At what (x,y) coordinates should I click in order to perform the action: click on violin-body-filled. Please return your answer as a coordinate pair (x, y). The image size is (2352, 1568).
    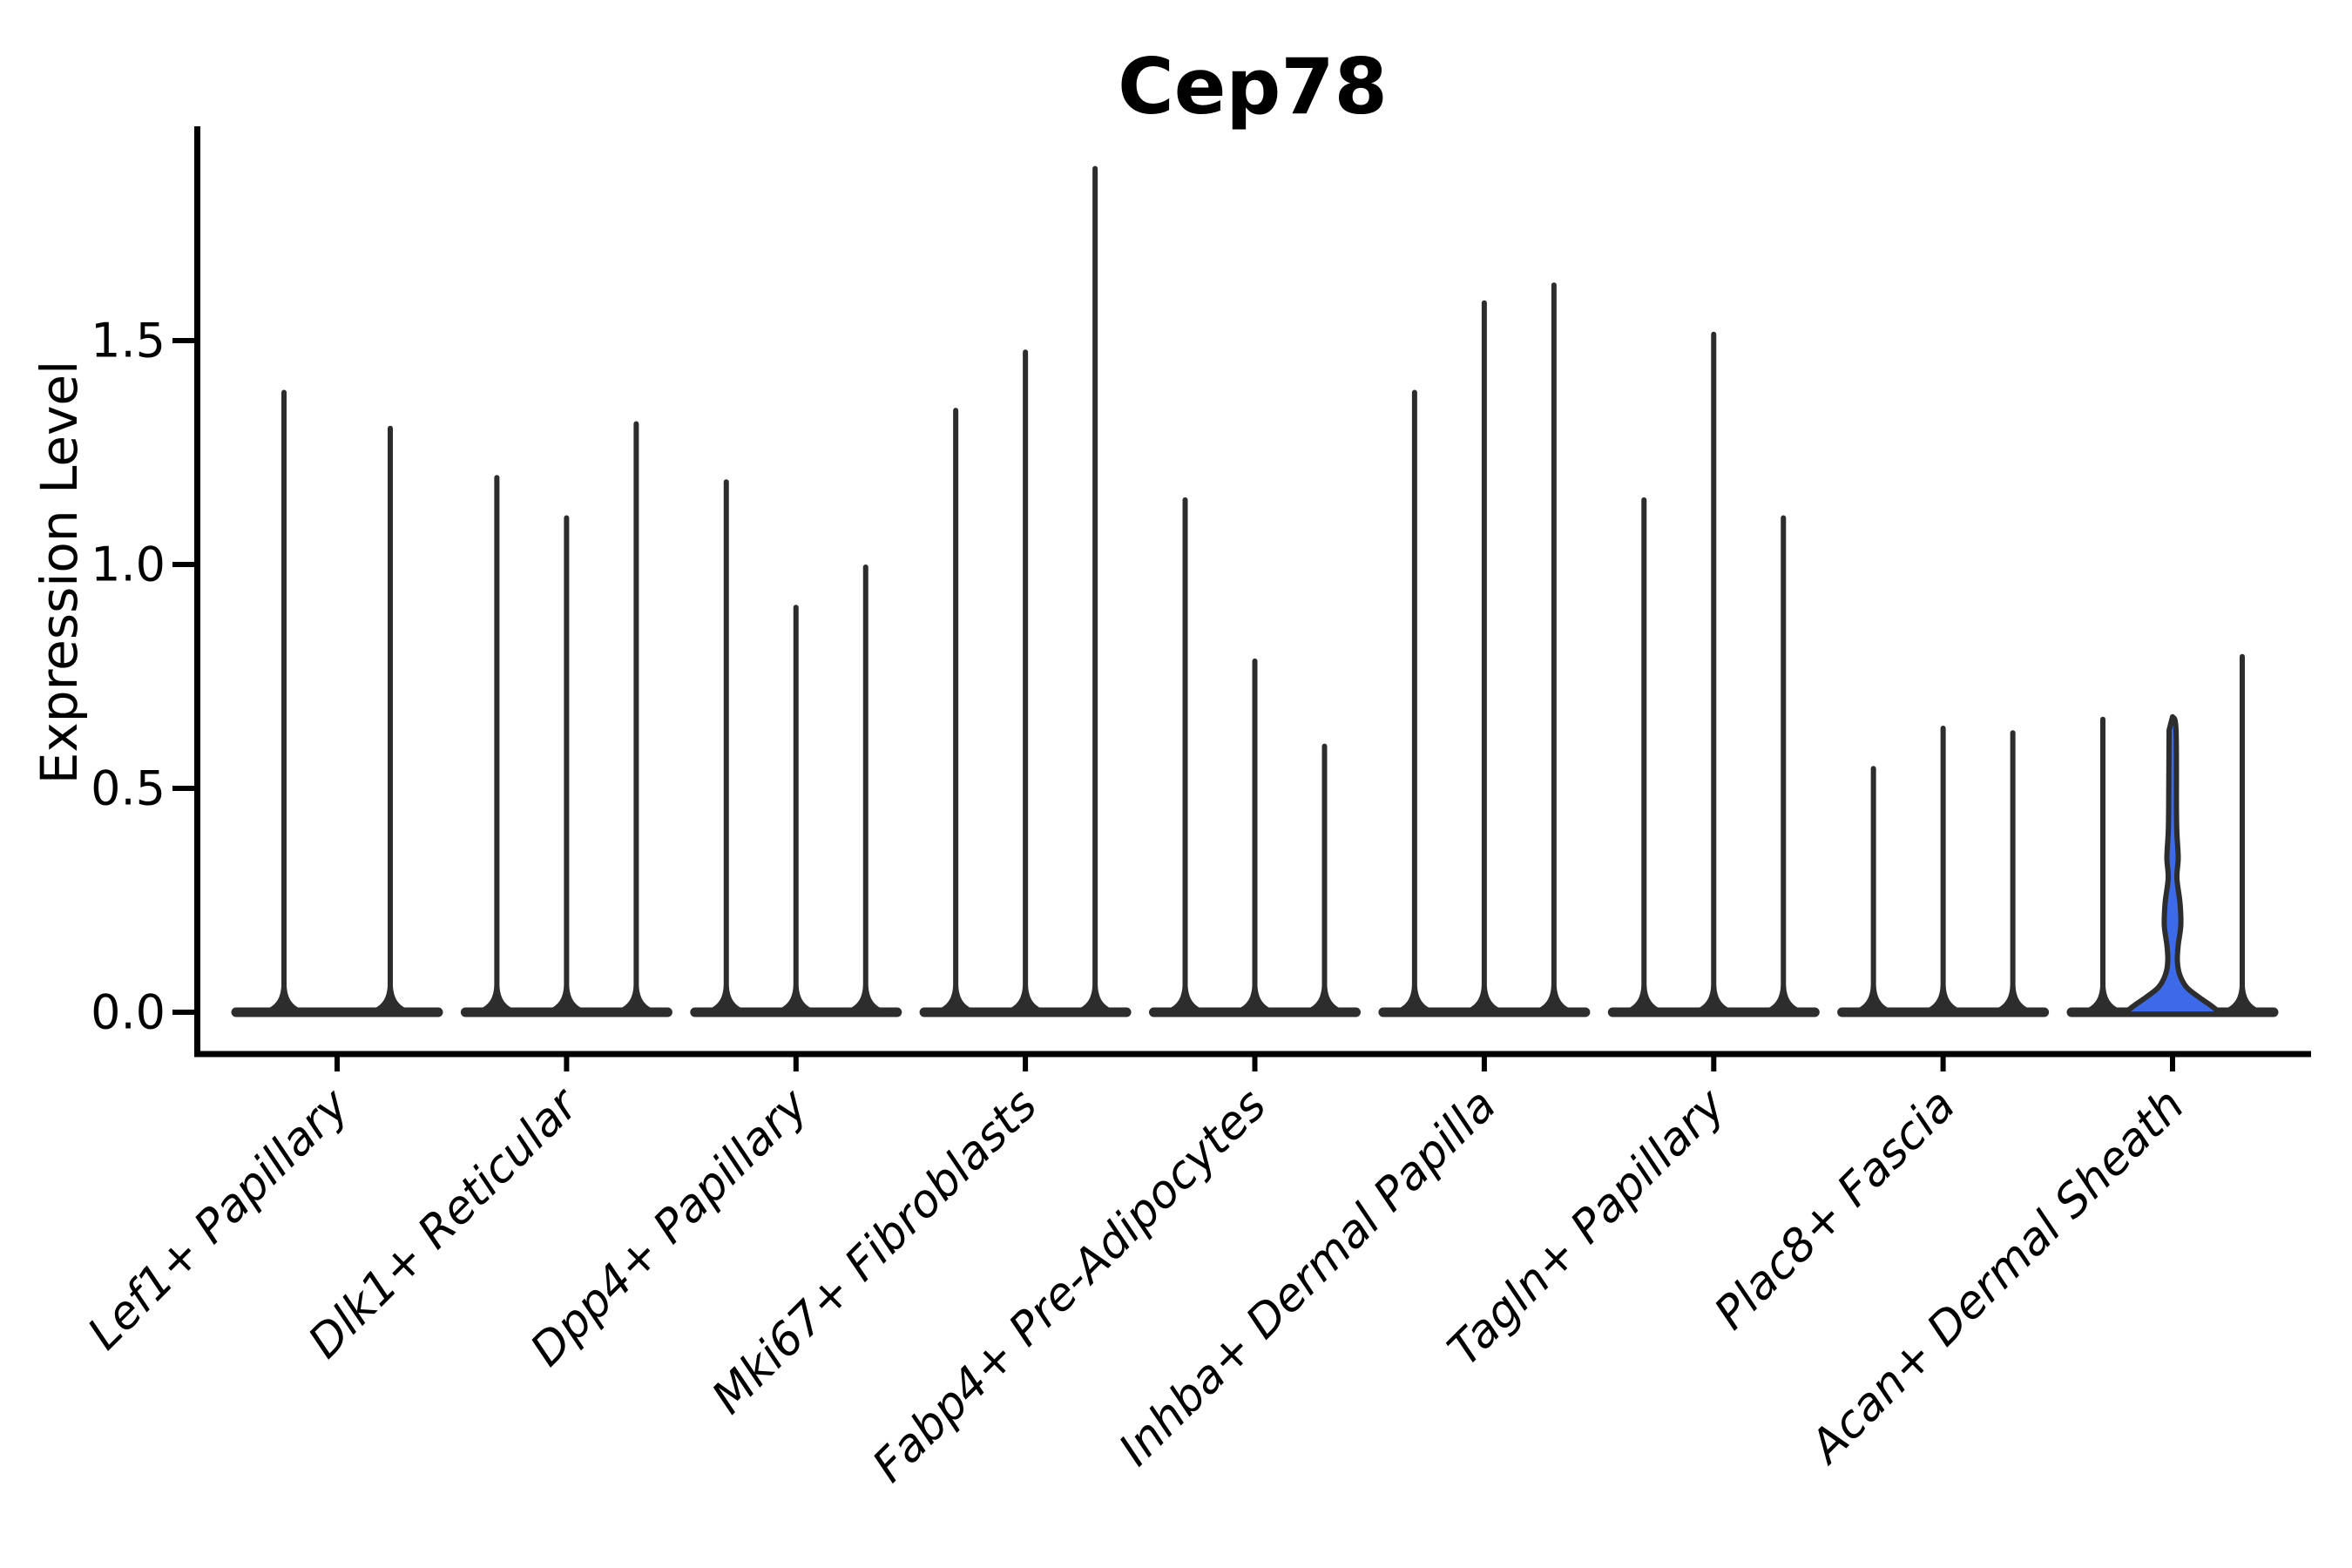
    Looking at the image, I should click on (2172, 865).